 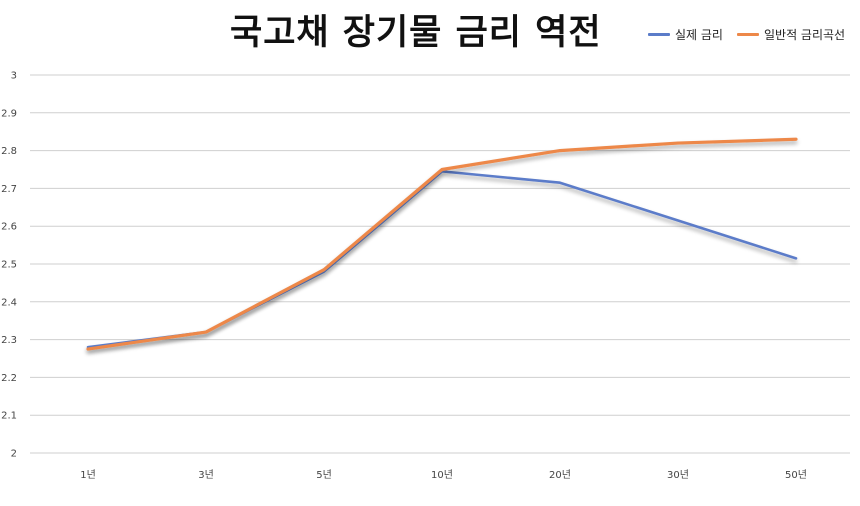 I want to click on y-tick-label: 2, so click(x=14, y=454).